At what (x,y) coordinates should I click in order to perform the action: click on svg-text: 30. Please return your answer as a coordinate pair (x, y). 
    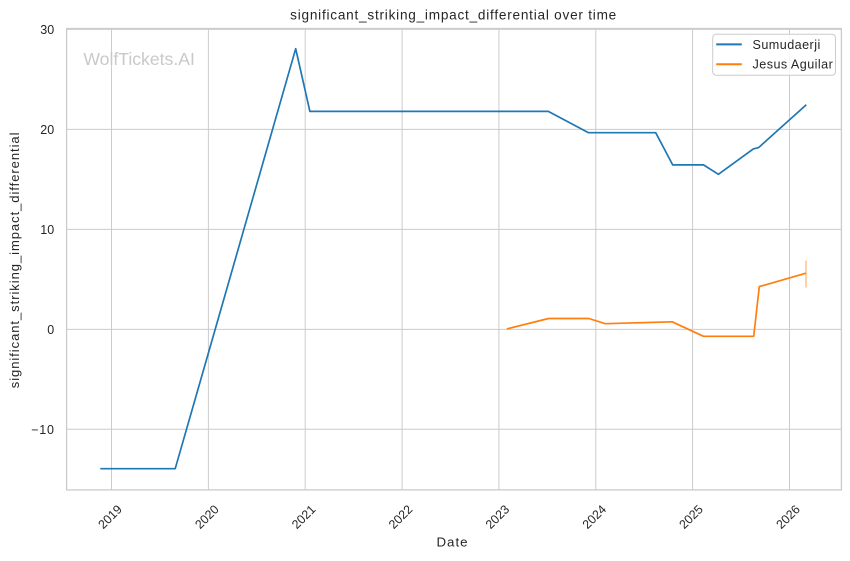
    Looking at the image, I should click on (47, 30).